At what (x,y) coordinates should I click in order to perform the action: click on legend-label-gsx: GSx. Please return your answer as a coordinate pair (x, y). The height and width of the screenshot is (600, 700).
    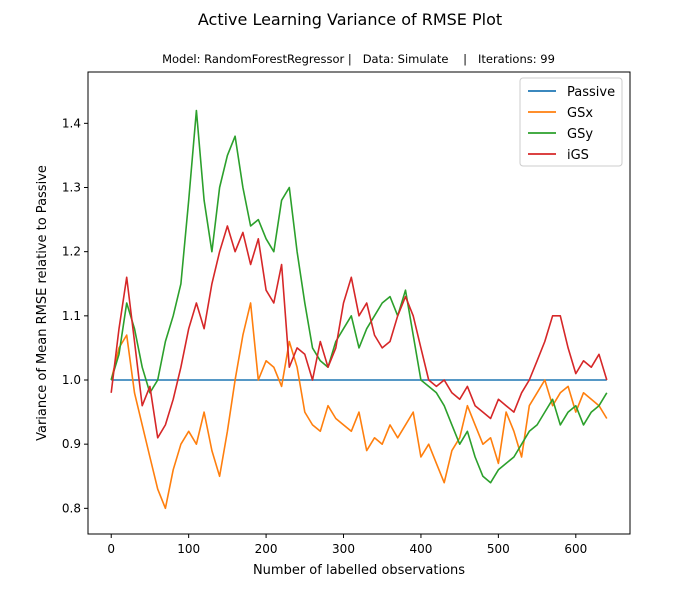
    Looking at the image, I should click on (580, 113).